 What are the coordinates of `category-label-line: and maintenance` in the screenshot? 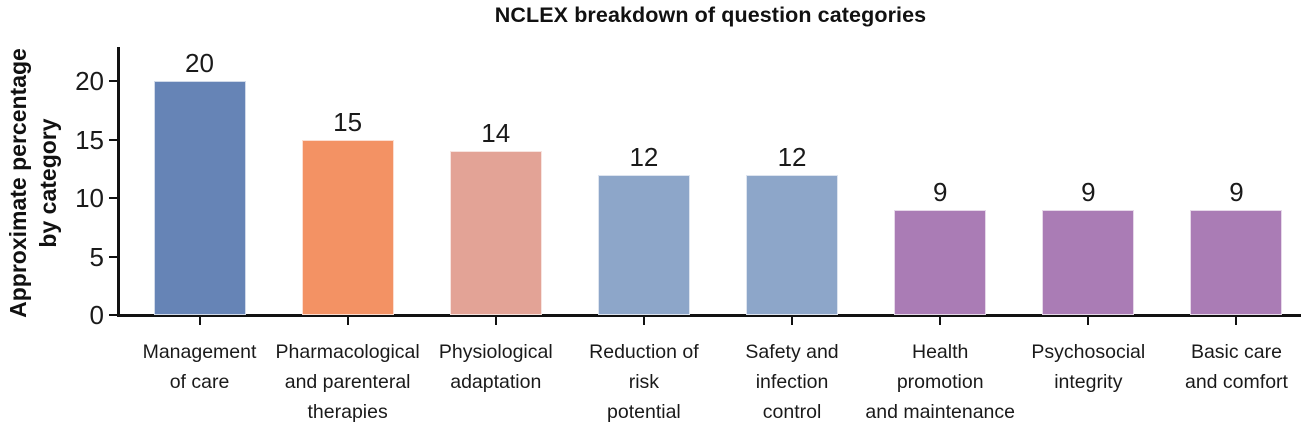 It's located at (940, 412).